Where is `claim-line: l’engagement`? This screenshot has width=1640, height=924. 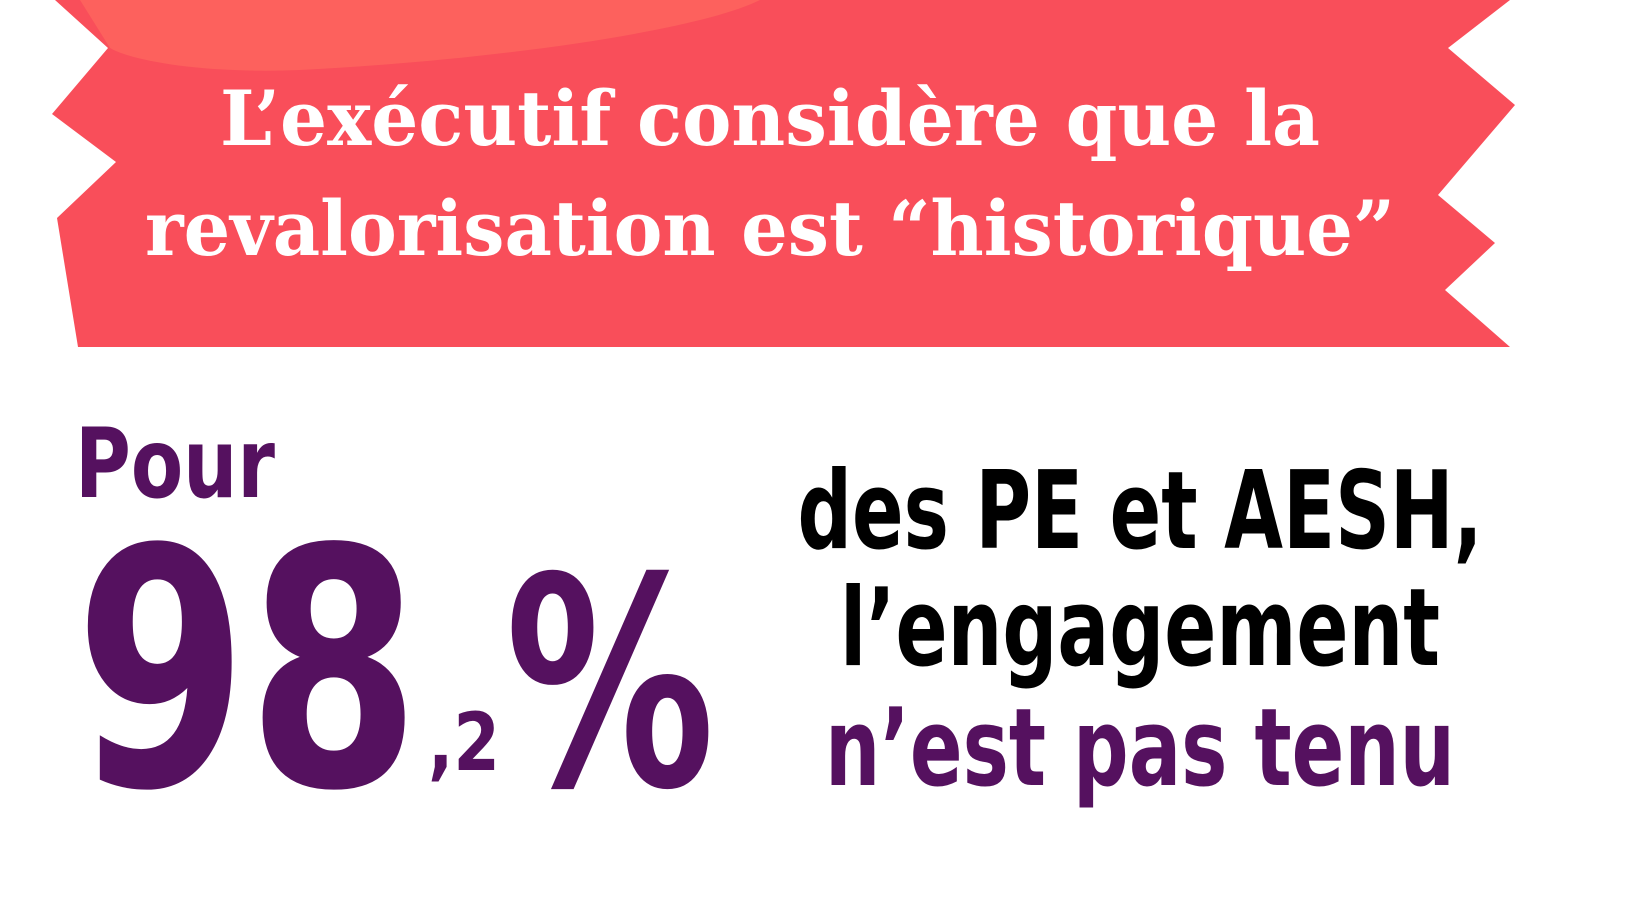
claim-line: l’engagement is located at coordinates (1140, 628).